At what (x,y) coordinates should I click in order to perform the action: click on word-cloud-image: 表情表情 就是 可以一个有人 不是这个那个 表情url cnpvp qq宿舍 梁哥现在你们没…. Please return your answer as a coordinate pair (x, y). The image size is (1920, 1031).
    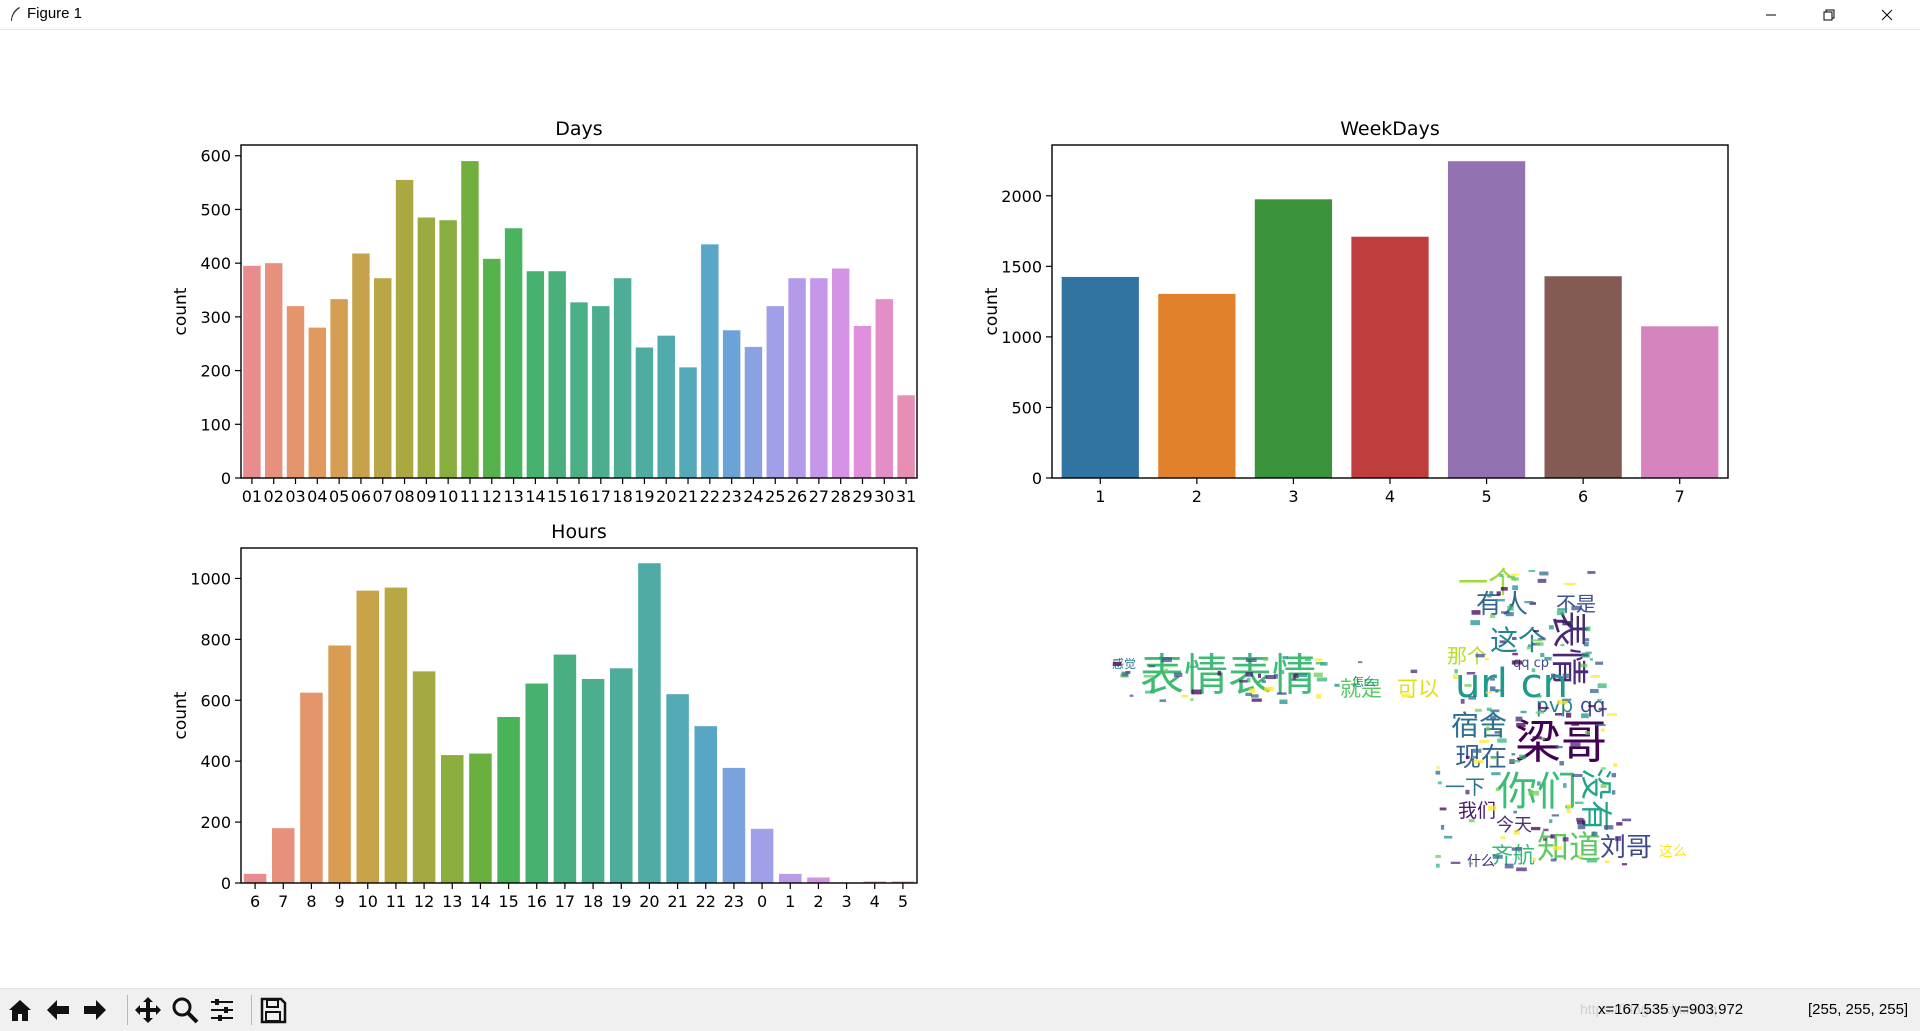
    Looking at the image, I should click on (1399, 719).